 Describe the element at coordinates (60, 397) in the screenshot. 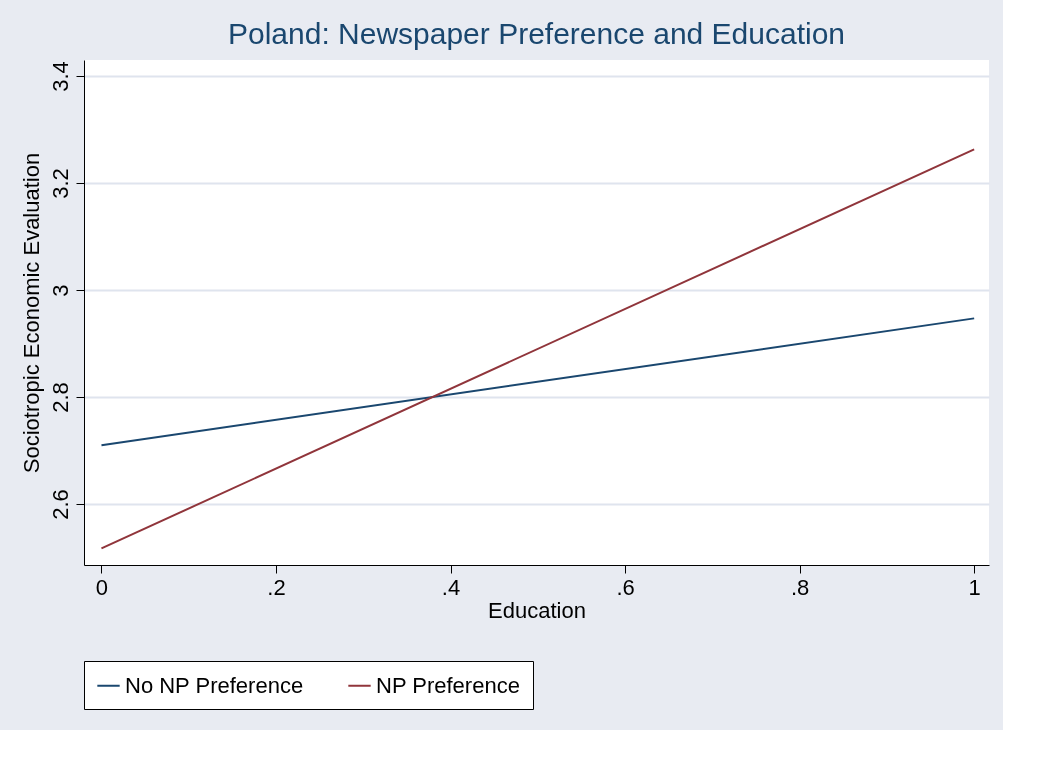

I see `y-tick-label: 2.8` at that location.